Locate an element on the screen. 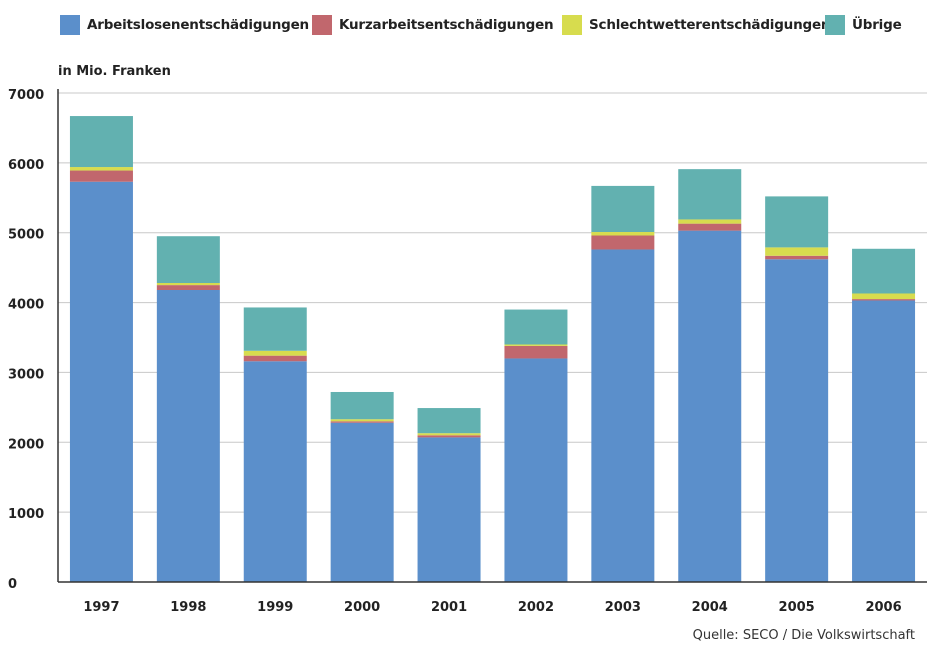 The height and width of the screenshot is (646, 927). bar-2006-kurzarbeit is located at coordinates (884, 300).